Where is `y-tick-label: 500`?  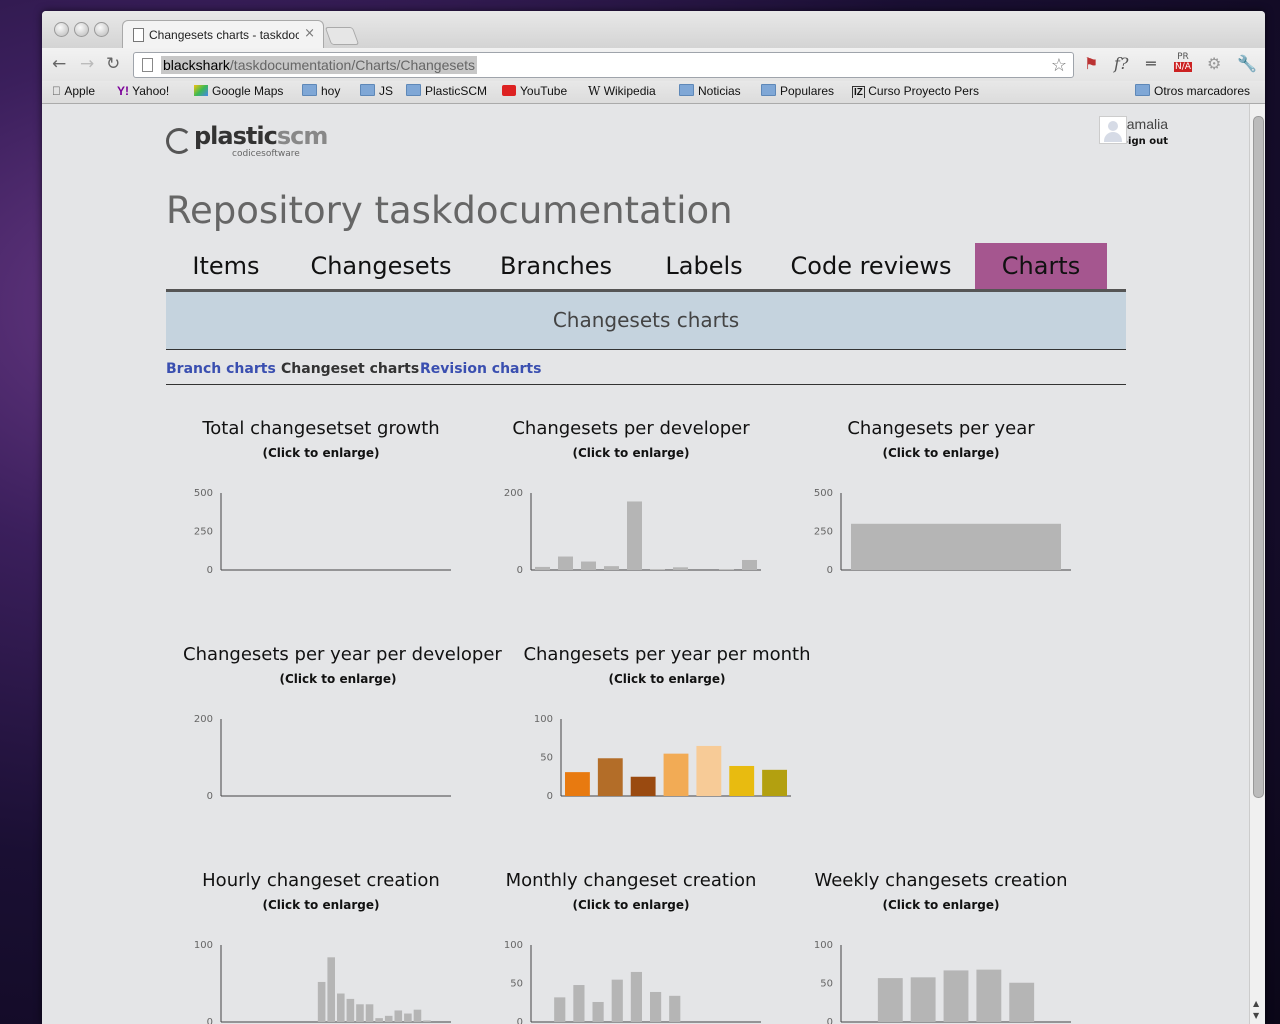 y-tick-label: 500 is located at coordinates (823, 493).